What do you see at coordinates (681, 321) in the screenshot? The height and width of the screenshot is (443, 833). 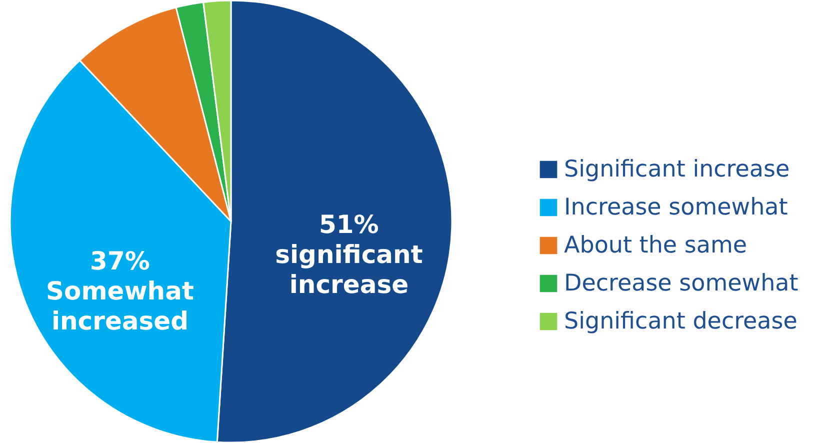 I see `legend-label: Significant decrease` at bounding box center [681, 321].